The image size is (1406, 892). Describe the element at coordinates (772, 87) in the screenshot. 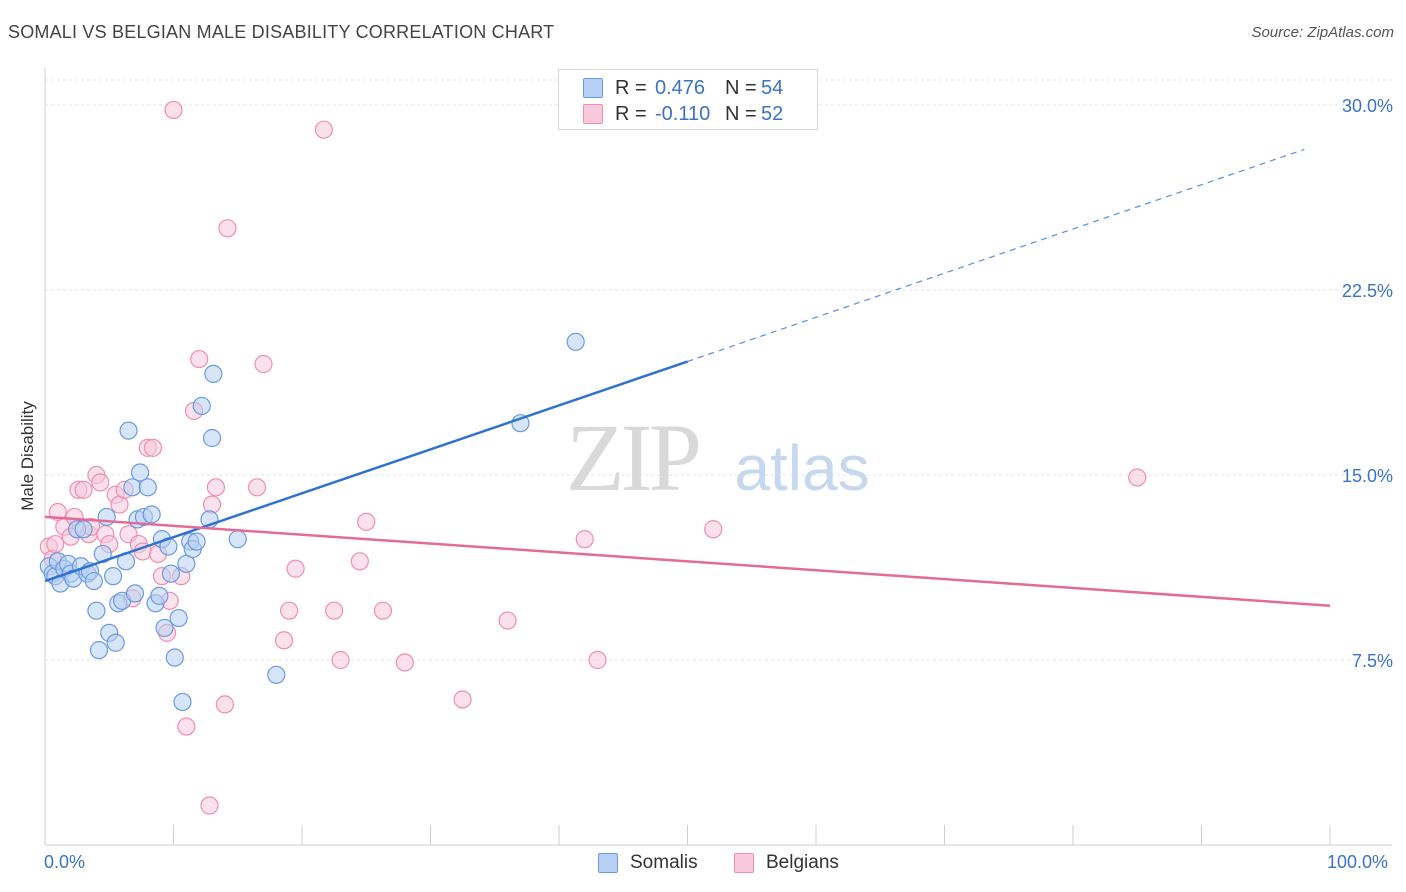

I see `n-value-somalis: 54` at that location.